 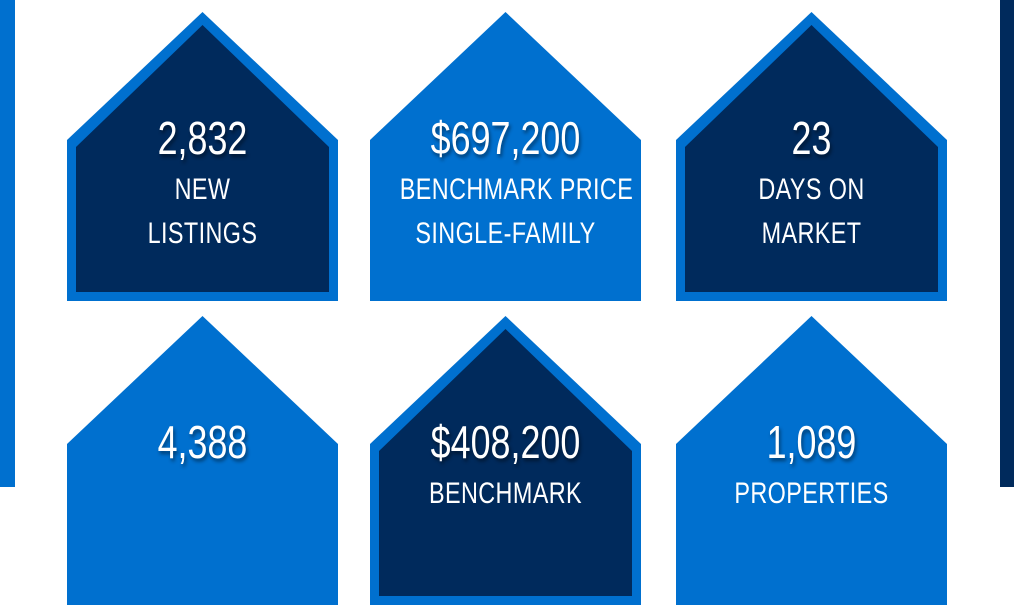 What do you see at coordinates (202, 189) in the screenshot?
I see `stat-label-line1: NEW` at bounding box center [202, 189].